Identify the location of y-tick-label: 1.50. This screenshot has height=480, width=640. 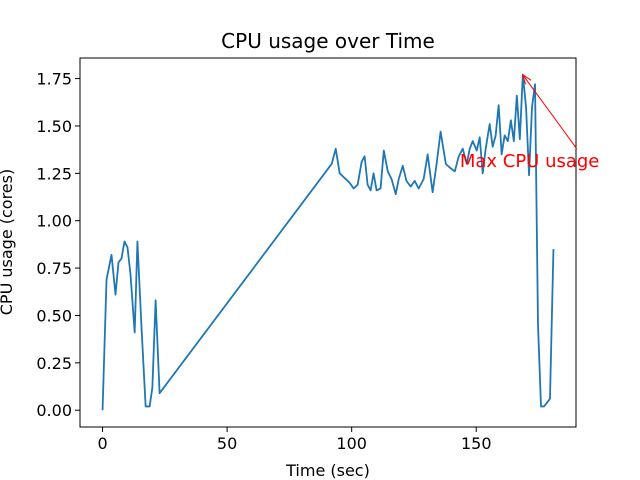
(54, 126).